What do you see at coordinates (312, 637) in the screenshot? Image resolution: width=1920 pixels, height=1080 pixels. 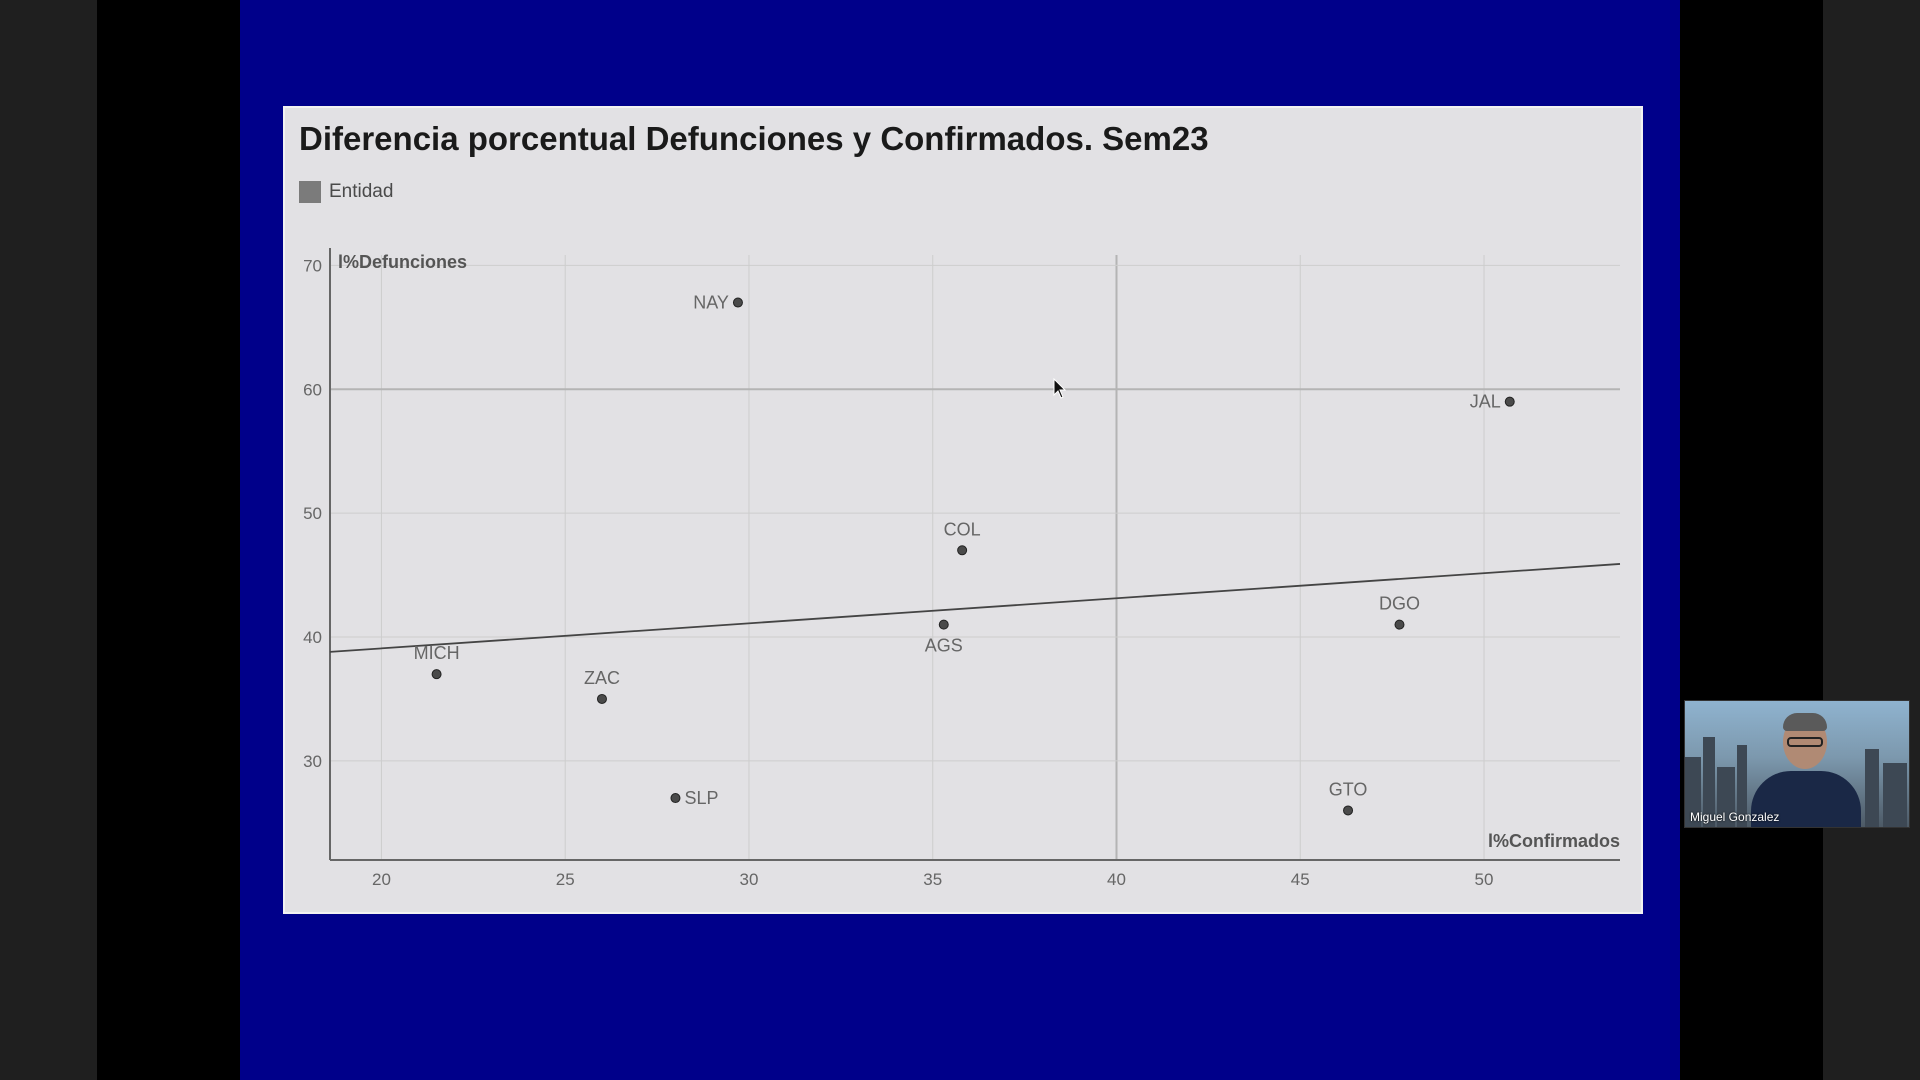 I see `y-tick-label: 40` at bounding box center [312, 637].